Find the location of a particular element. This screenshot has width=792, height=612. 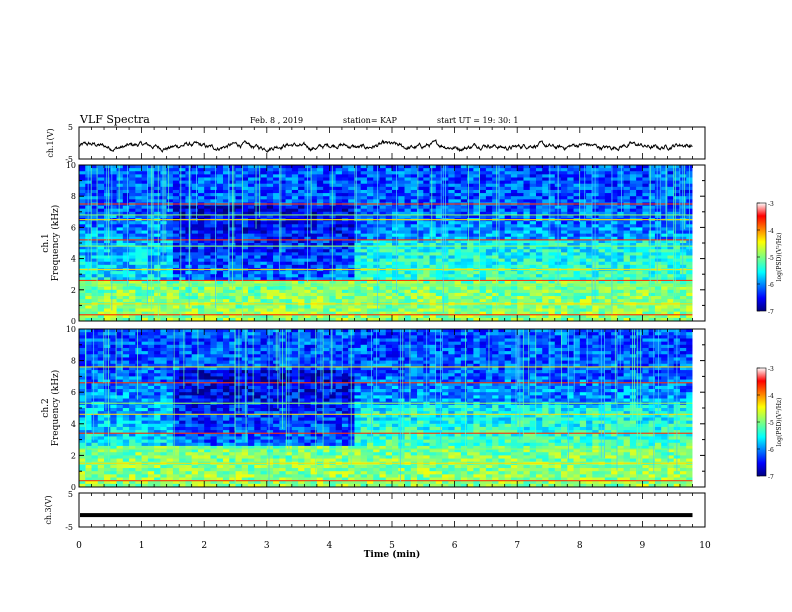

ch1-x-ticks is located at coordinates (392, 143).